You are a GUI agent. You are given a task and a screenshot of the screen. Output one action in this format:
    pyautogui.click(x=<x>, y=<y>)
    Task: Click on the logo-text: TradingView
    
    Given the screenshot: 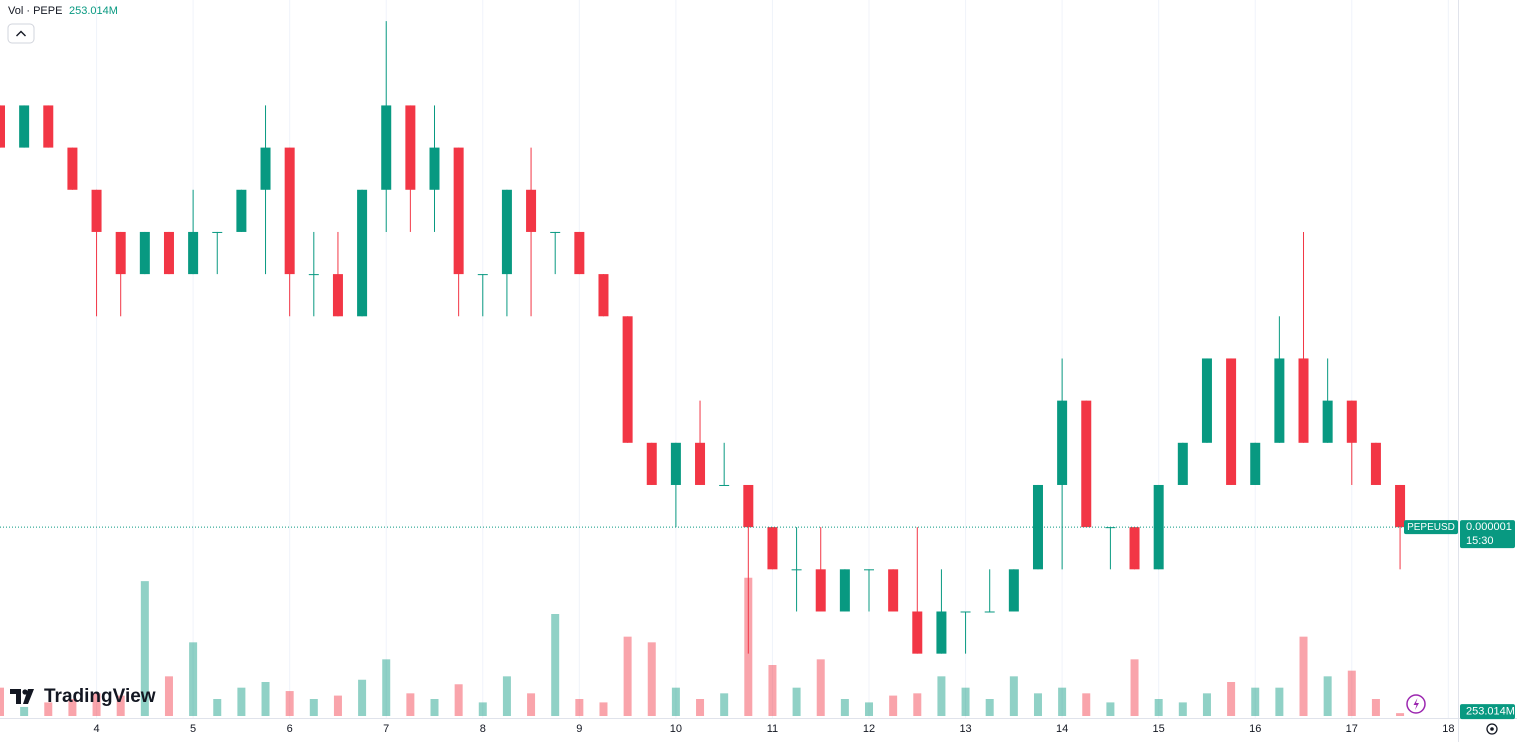 What is the action you would take?
    pyautogui.click(x=100, y=696)
    